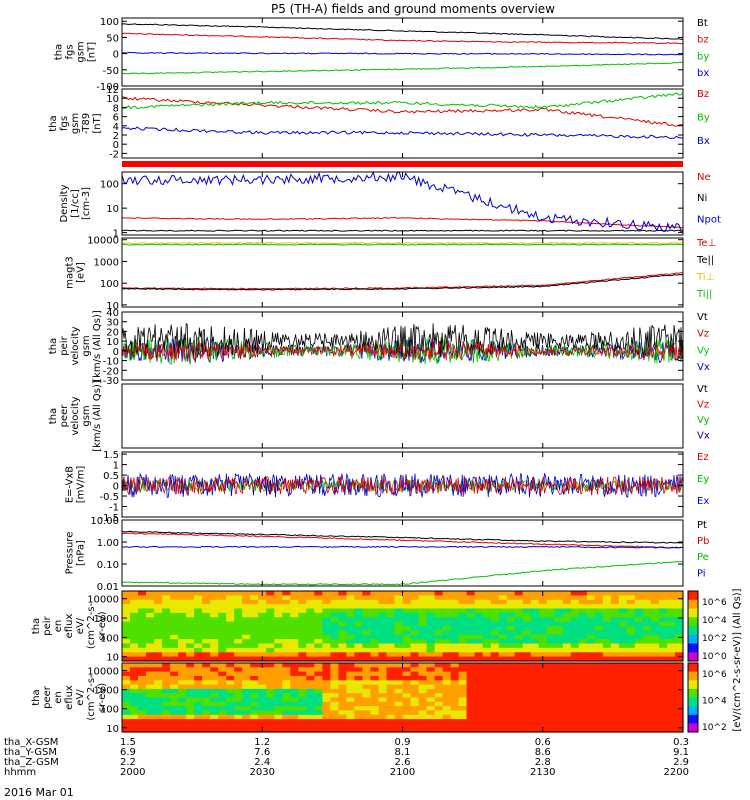  Describe the element at coordinates (681, 742) in the screenshot. I see `x-axis-tick-label: 0.3` at that location.